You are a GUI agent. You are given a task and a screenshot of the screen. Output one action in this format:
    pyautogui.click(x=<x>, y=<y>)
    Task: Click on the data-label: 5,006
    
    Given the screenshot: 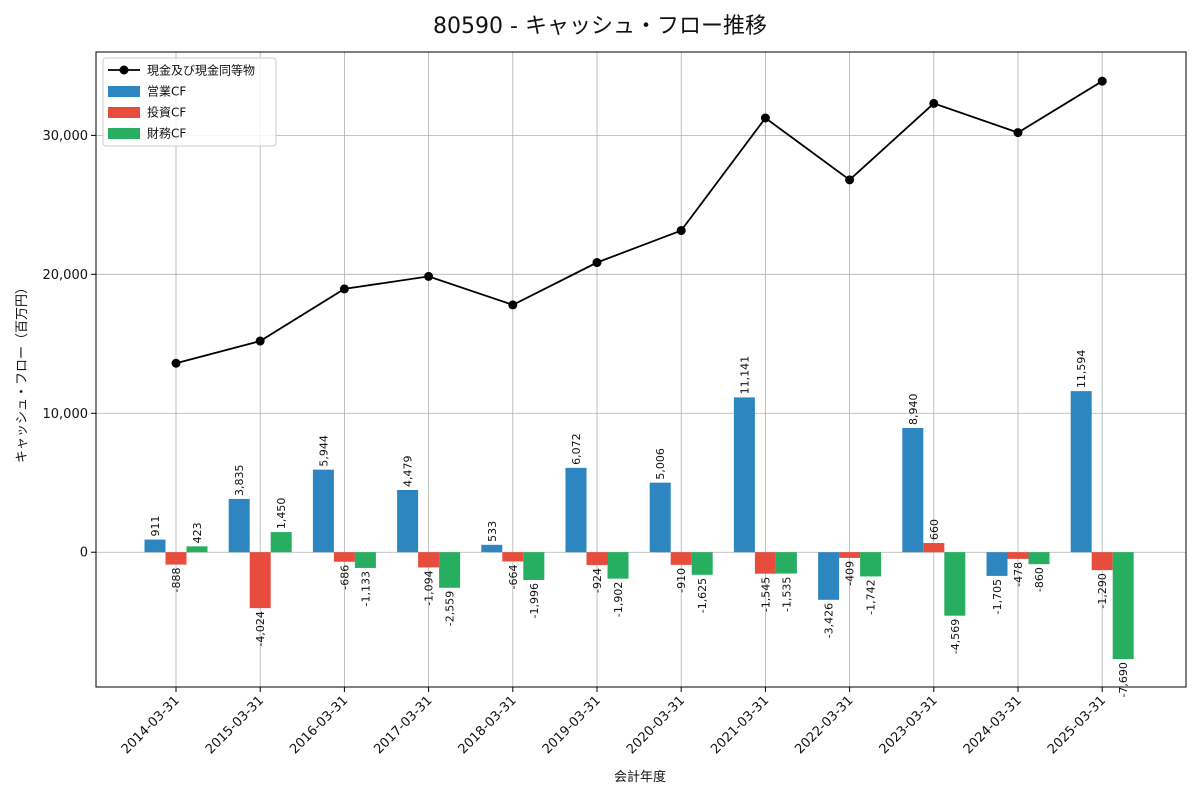 What is the action you would take?
    pyautogui.click(x=660, y=464)
    